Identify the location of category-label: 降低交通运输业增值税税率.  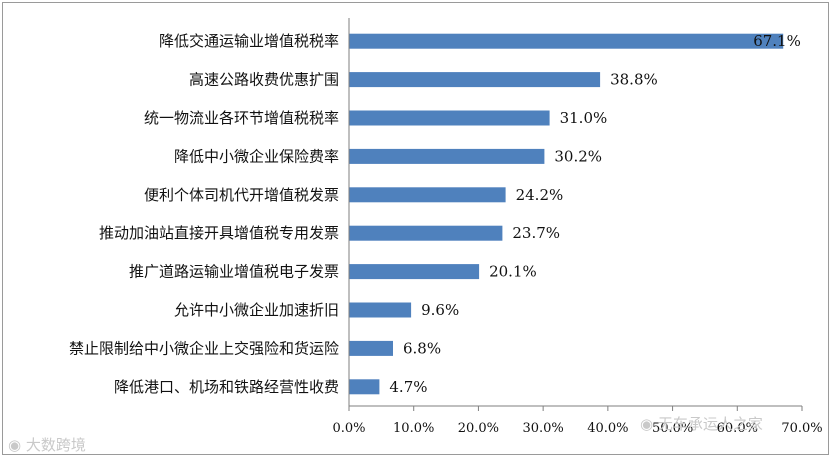
(249, 41).